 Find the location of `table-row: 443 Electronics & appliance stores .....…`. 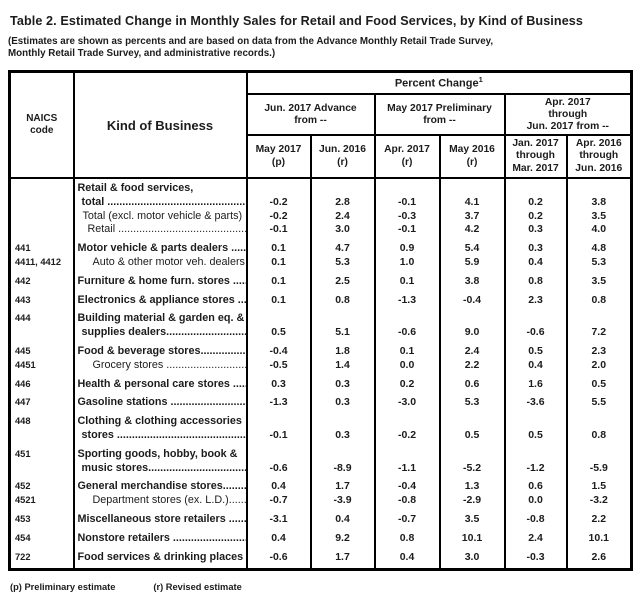

table-row: 443 Electronics & appliance stores .....… is located at coordinates (320, 298).